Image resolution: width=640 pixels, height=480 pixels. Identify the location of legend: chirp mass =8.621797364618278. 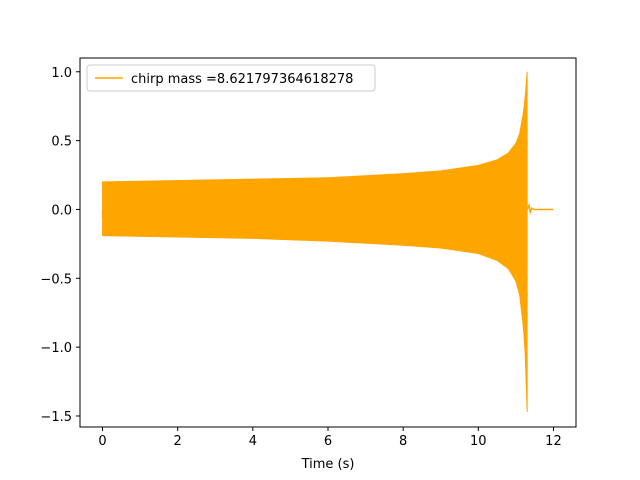
(231, 78).